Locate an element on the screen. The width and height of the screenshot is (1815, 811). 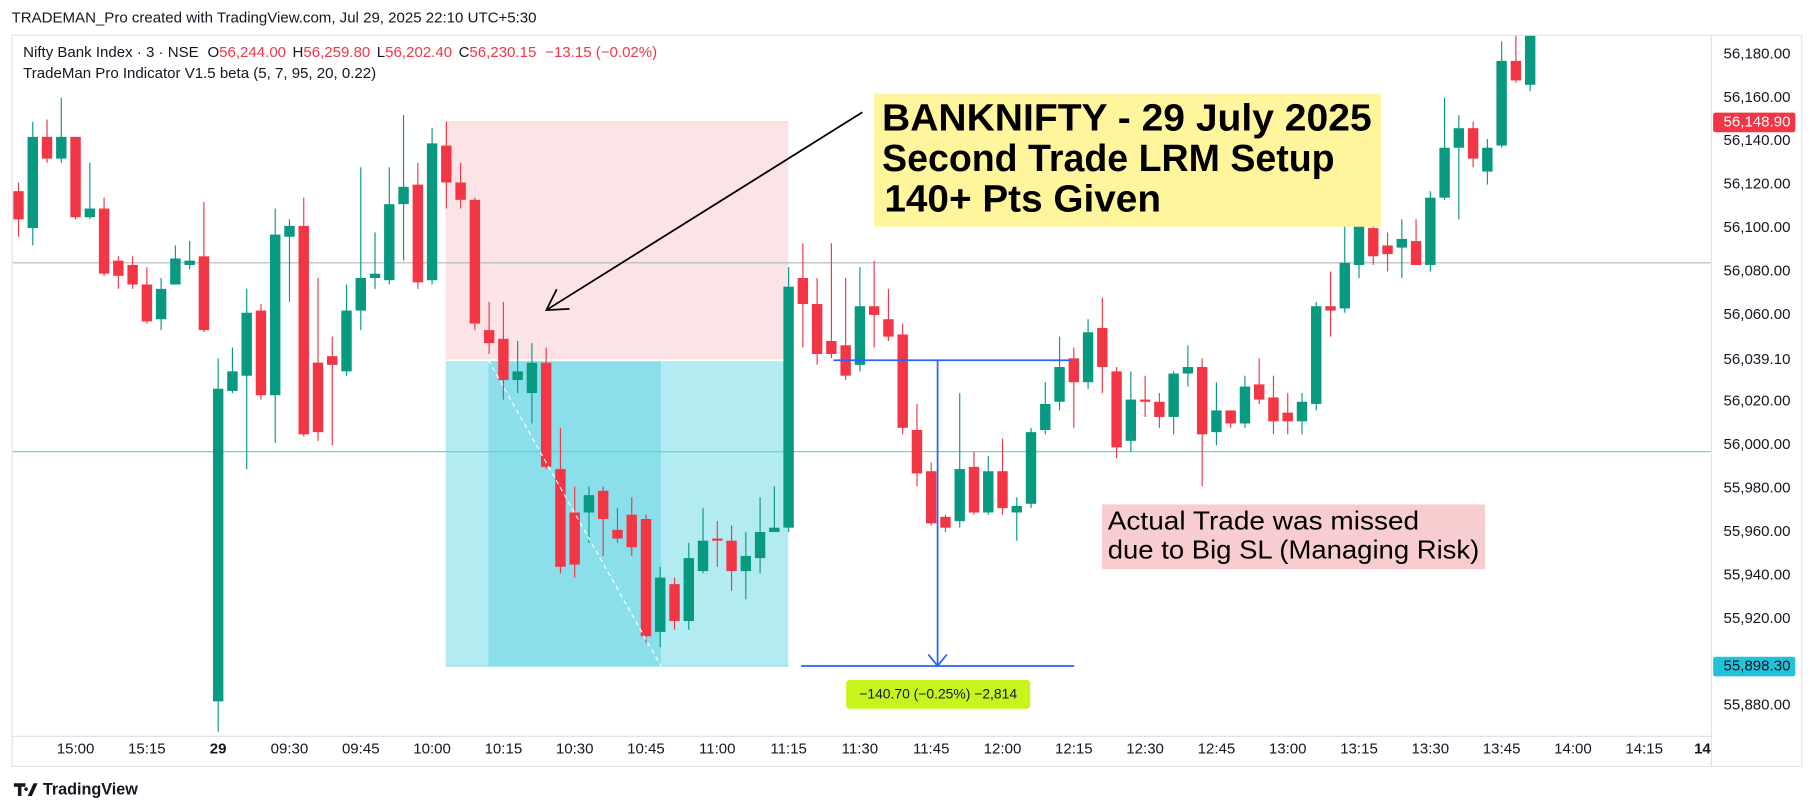
x-tick-label: 12:15 is located at coordinates (1074, 749).